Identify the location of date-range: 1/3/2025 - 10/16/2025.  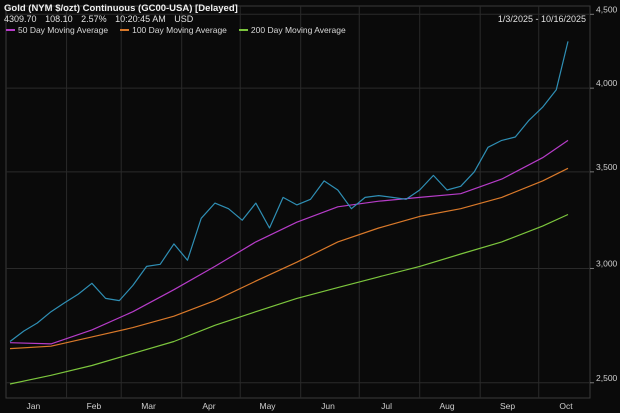
(541, 19).